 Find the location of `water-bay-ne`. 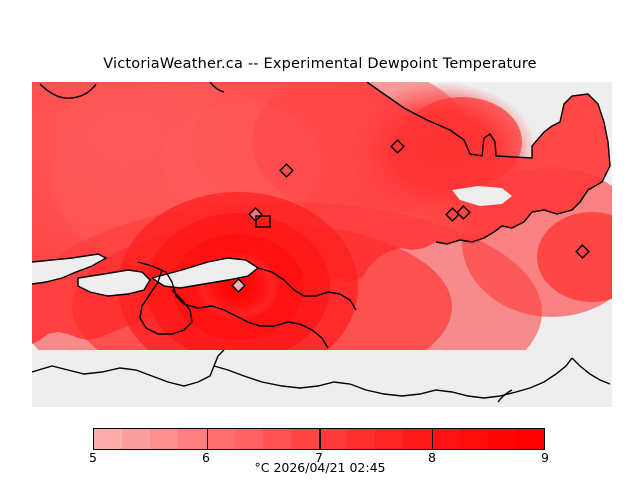

water-bay-ne is located at coordinates (482, 196).